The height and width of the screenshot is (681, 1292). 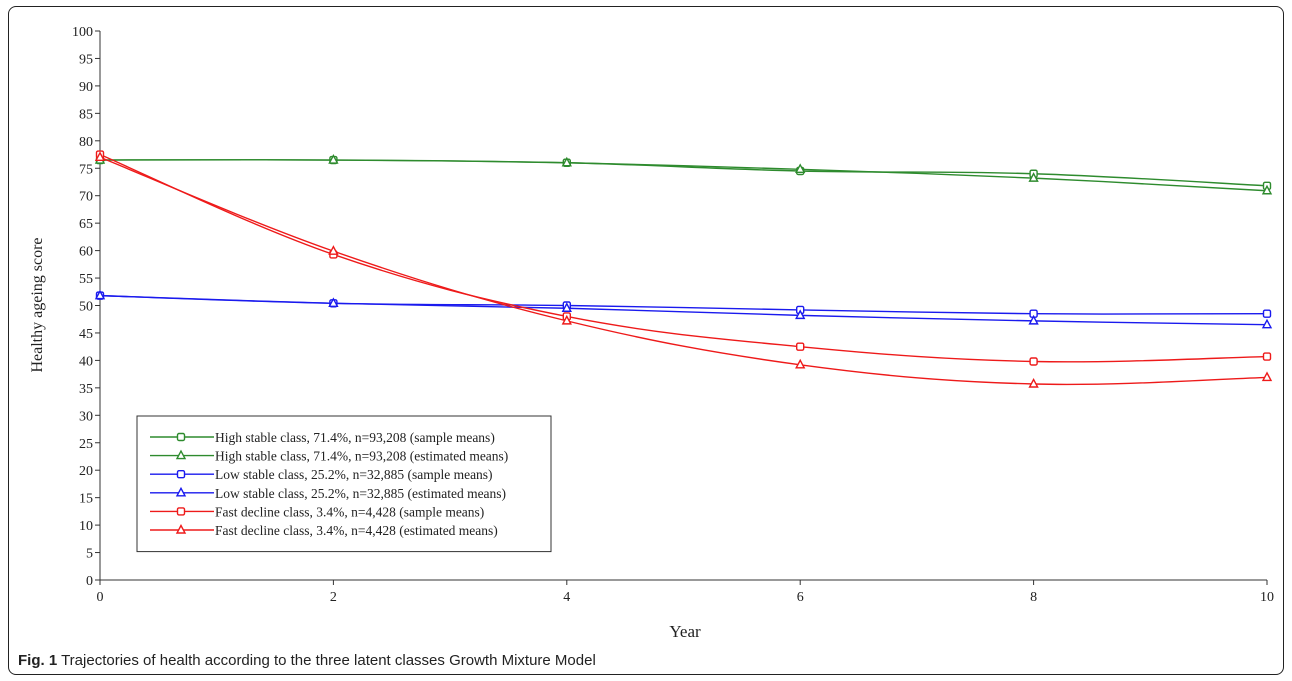 I want to click on y-tick-label: 50, so click(x=86, y=307).